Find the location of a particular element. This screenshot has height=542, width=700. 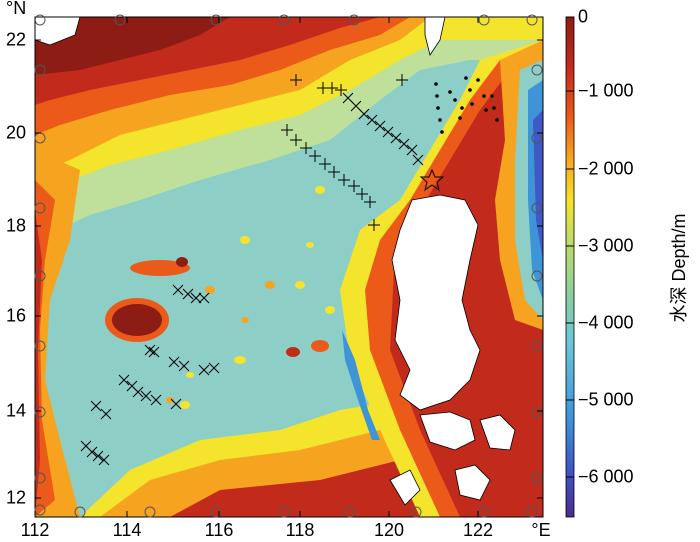

y-tick-label: 18 is located at coordinates (16, 225).